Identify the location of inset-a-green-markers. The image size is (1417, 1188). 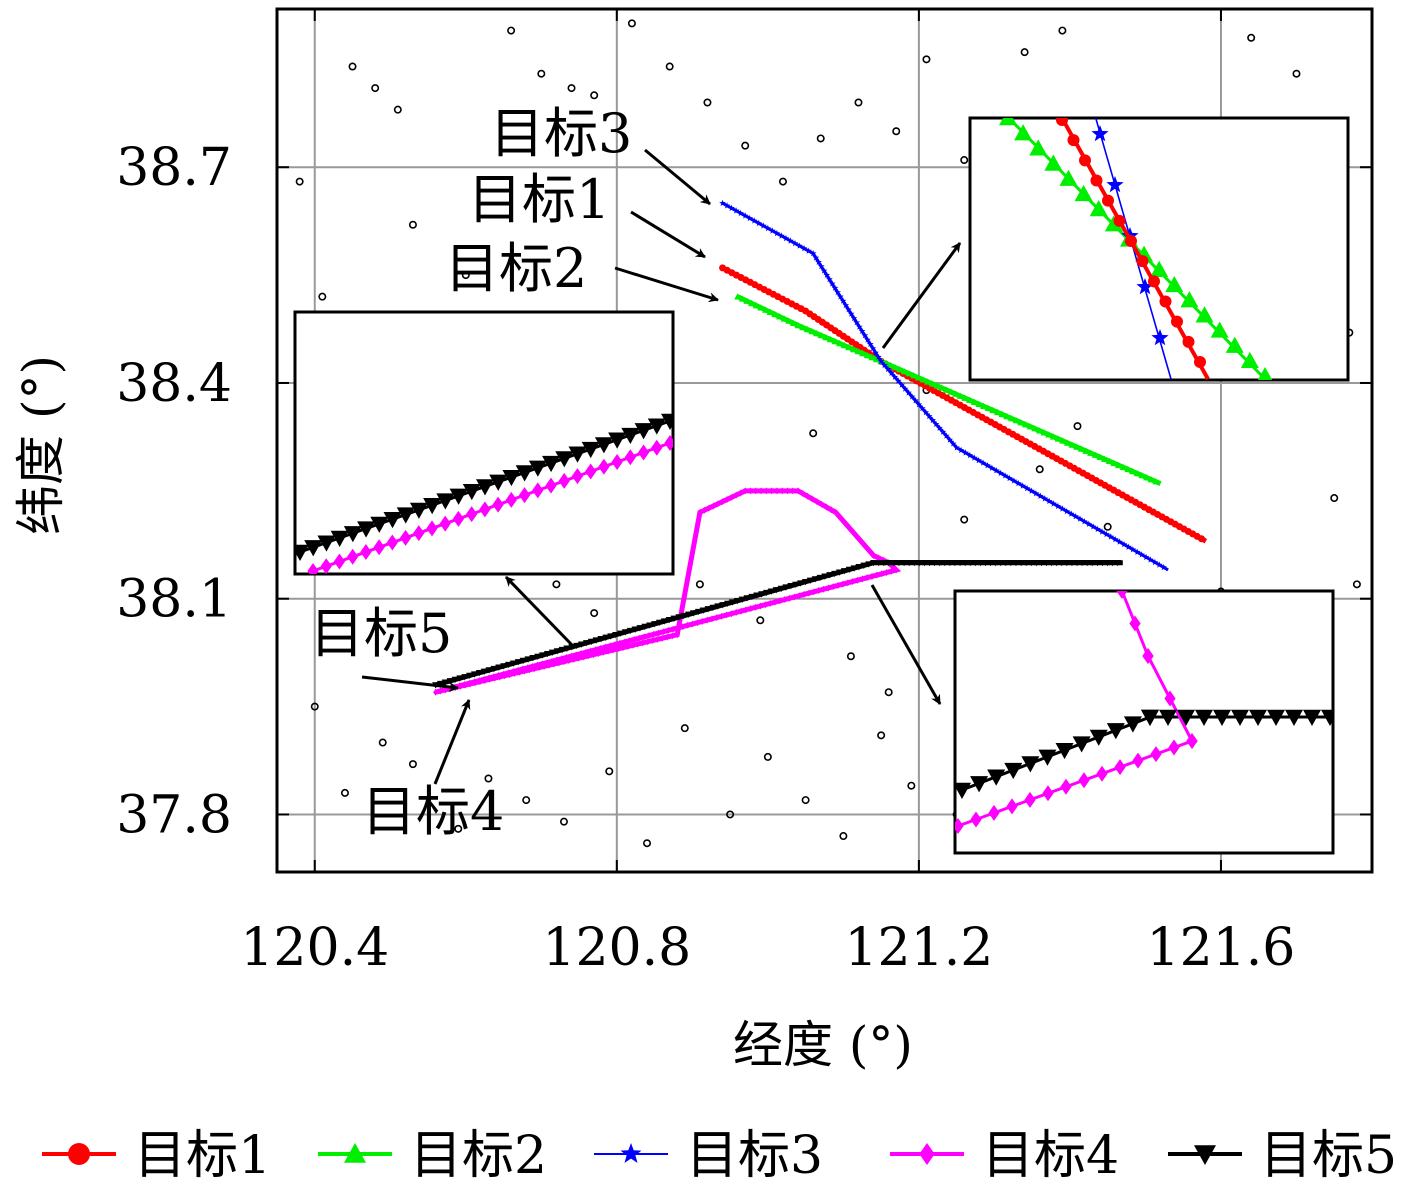
(1136, 249).